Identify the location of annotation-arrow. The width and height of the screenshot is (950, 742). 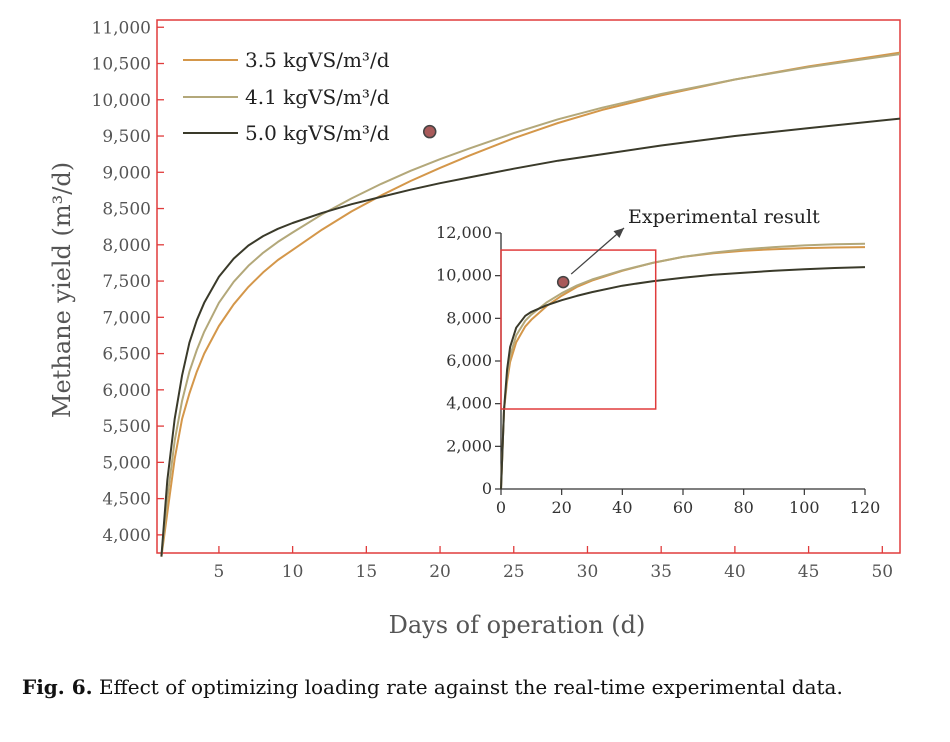
(597, 251).